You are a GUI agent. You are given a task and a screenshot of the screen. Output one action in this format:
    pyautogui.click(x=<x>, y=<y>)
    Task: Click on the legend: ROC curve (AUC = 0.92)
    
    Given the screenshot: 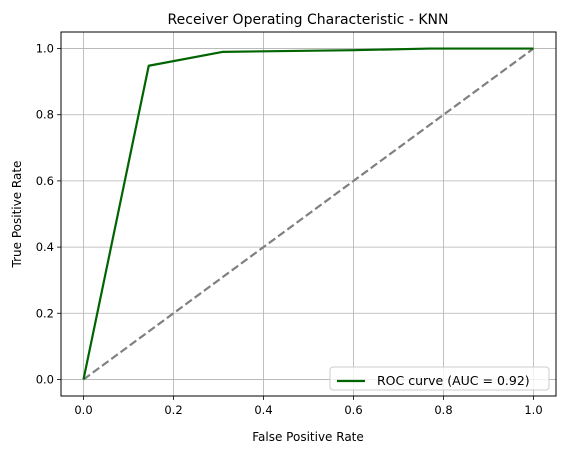 What is the action you would take?
    pyautogui.click(x=439, y=378)
    